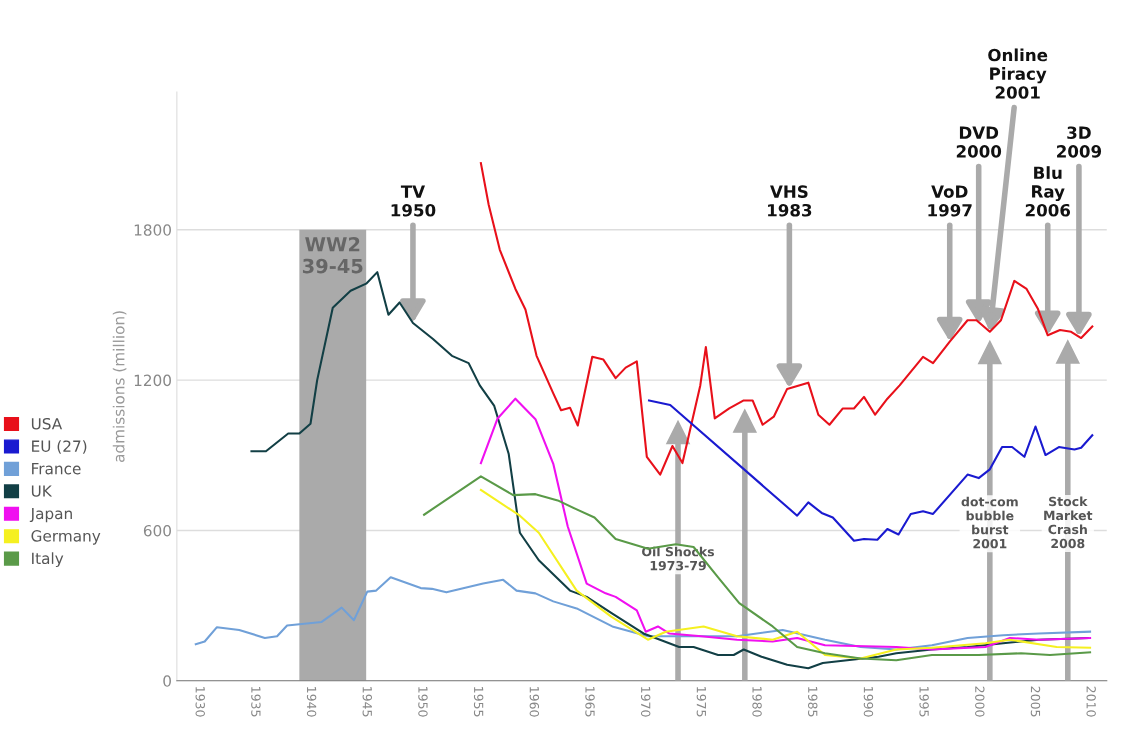 Image resolution: width=1141 pixels, height=736 pixels. Describe the element at coordinates (1068, 522) in the screenshot. I see `ref-line-label: Stock Market Crash 2008` at that location.